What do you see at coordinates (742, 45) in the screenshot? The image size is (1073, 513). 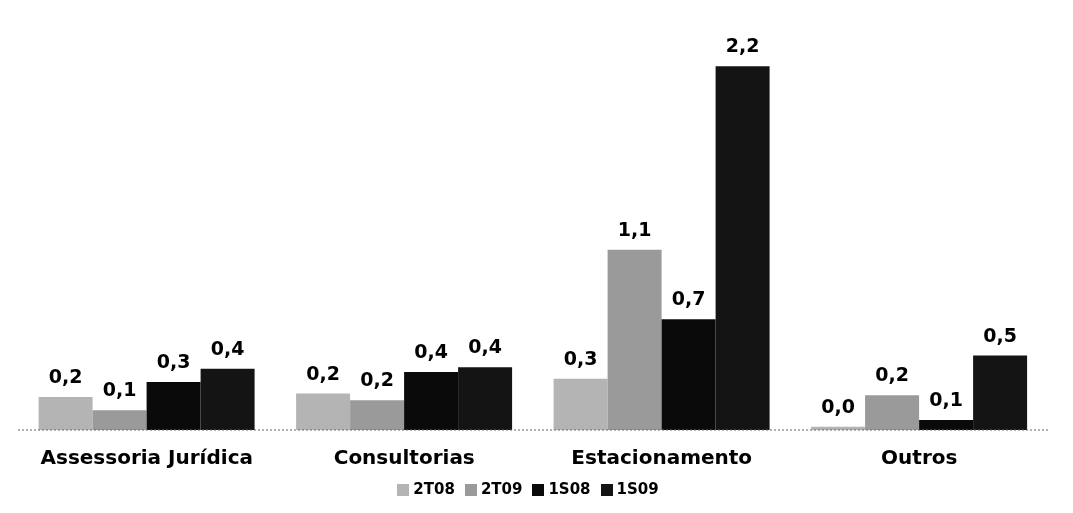 I see `data-label: 2,2` at bounding box center [742, 45].